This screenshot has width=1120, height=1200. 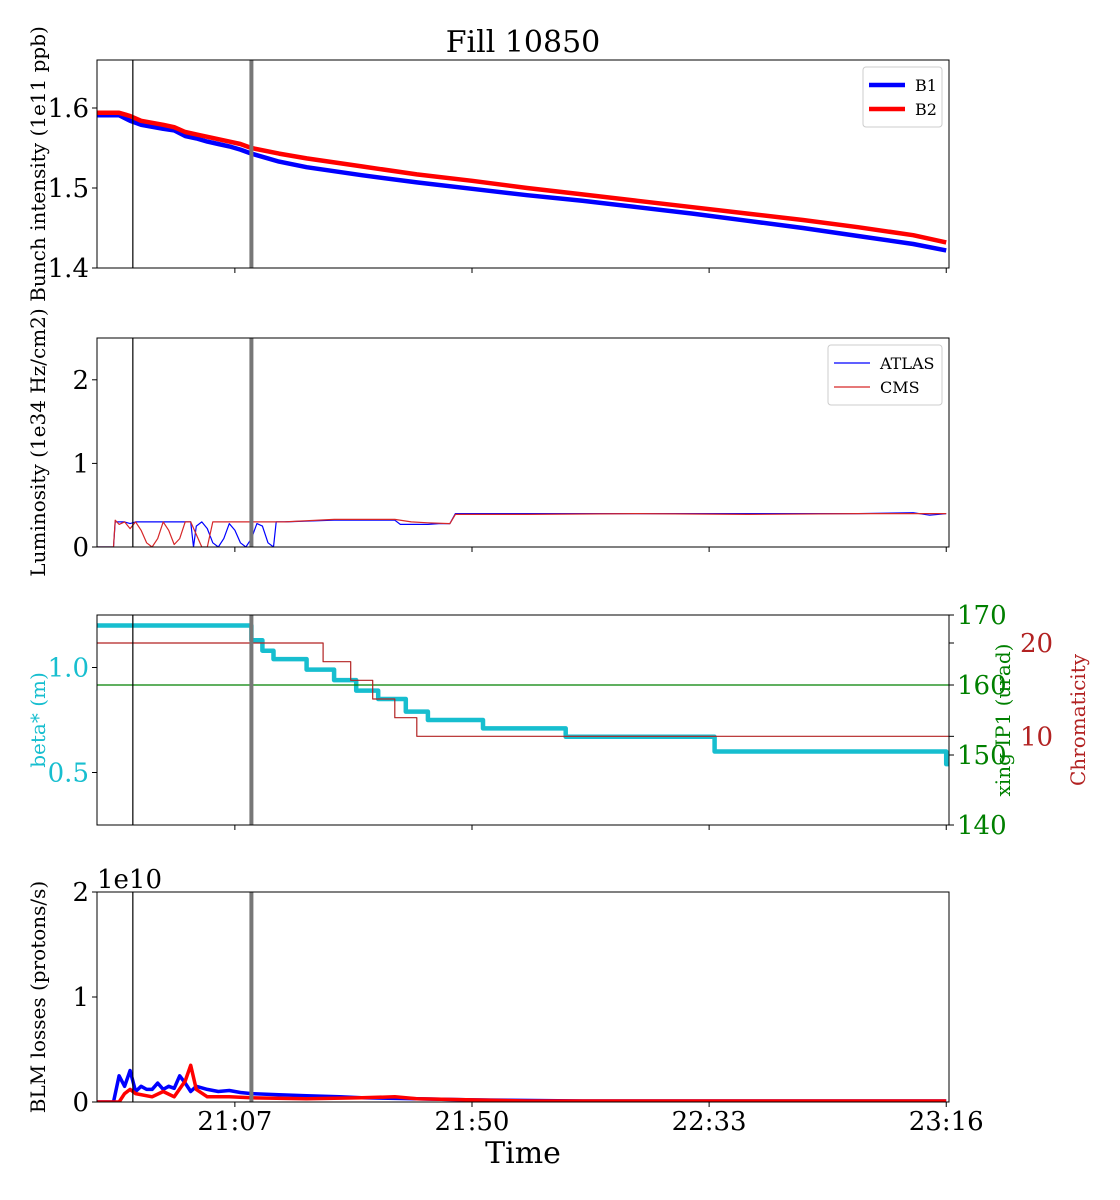 What do you see at coordinates (68, 269) in the screenshot?
I see `y-tick-label: 1.4` at bounding box center [68, 269].